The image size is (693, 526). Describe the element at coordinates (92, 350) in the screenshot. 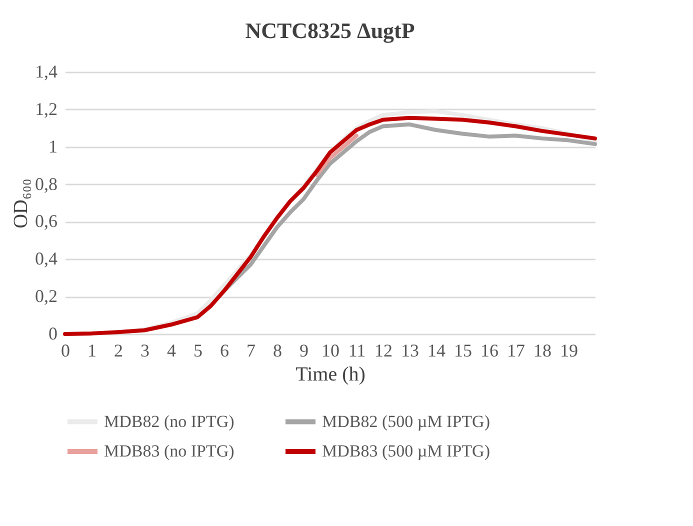

I see `x-tick-label: 1` at that location.